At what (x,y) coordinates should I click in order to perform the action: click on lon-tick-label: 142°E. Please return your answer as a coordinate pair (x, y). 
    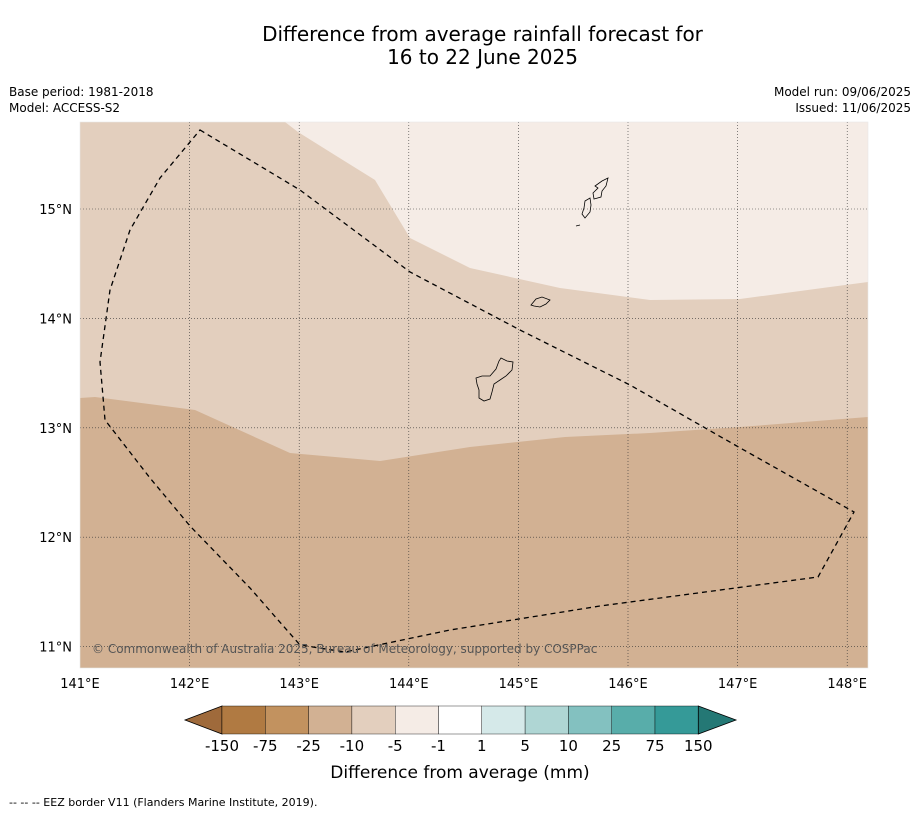
    Looking at the image, I should click on (190, 684).